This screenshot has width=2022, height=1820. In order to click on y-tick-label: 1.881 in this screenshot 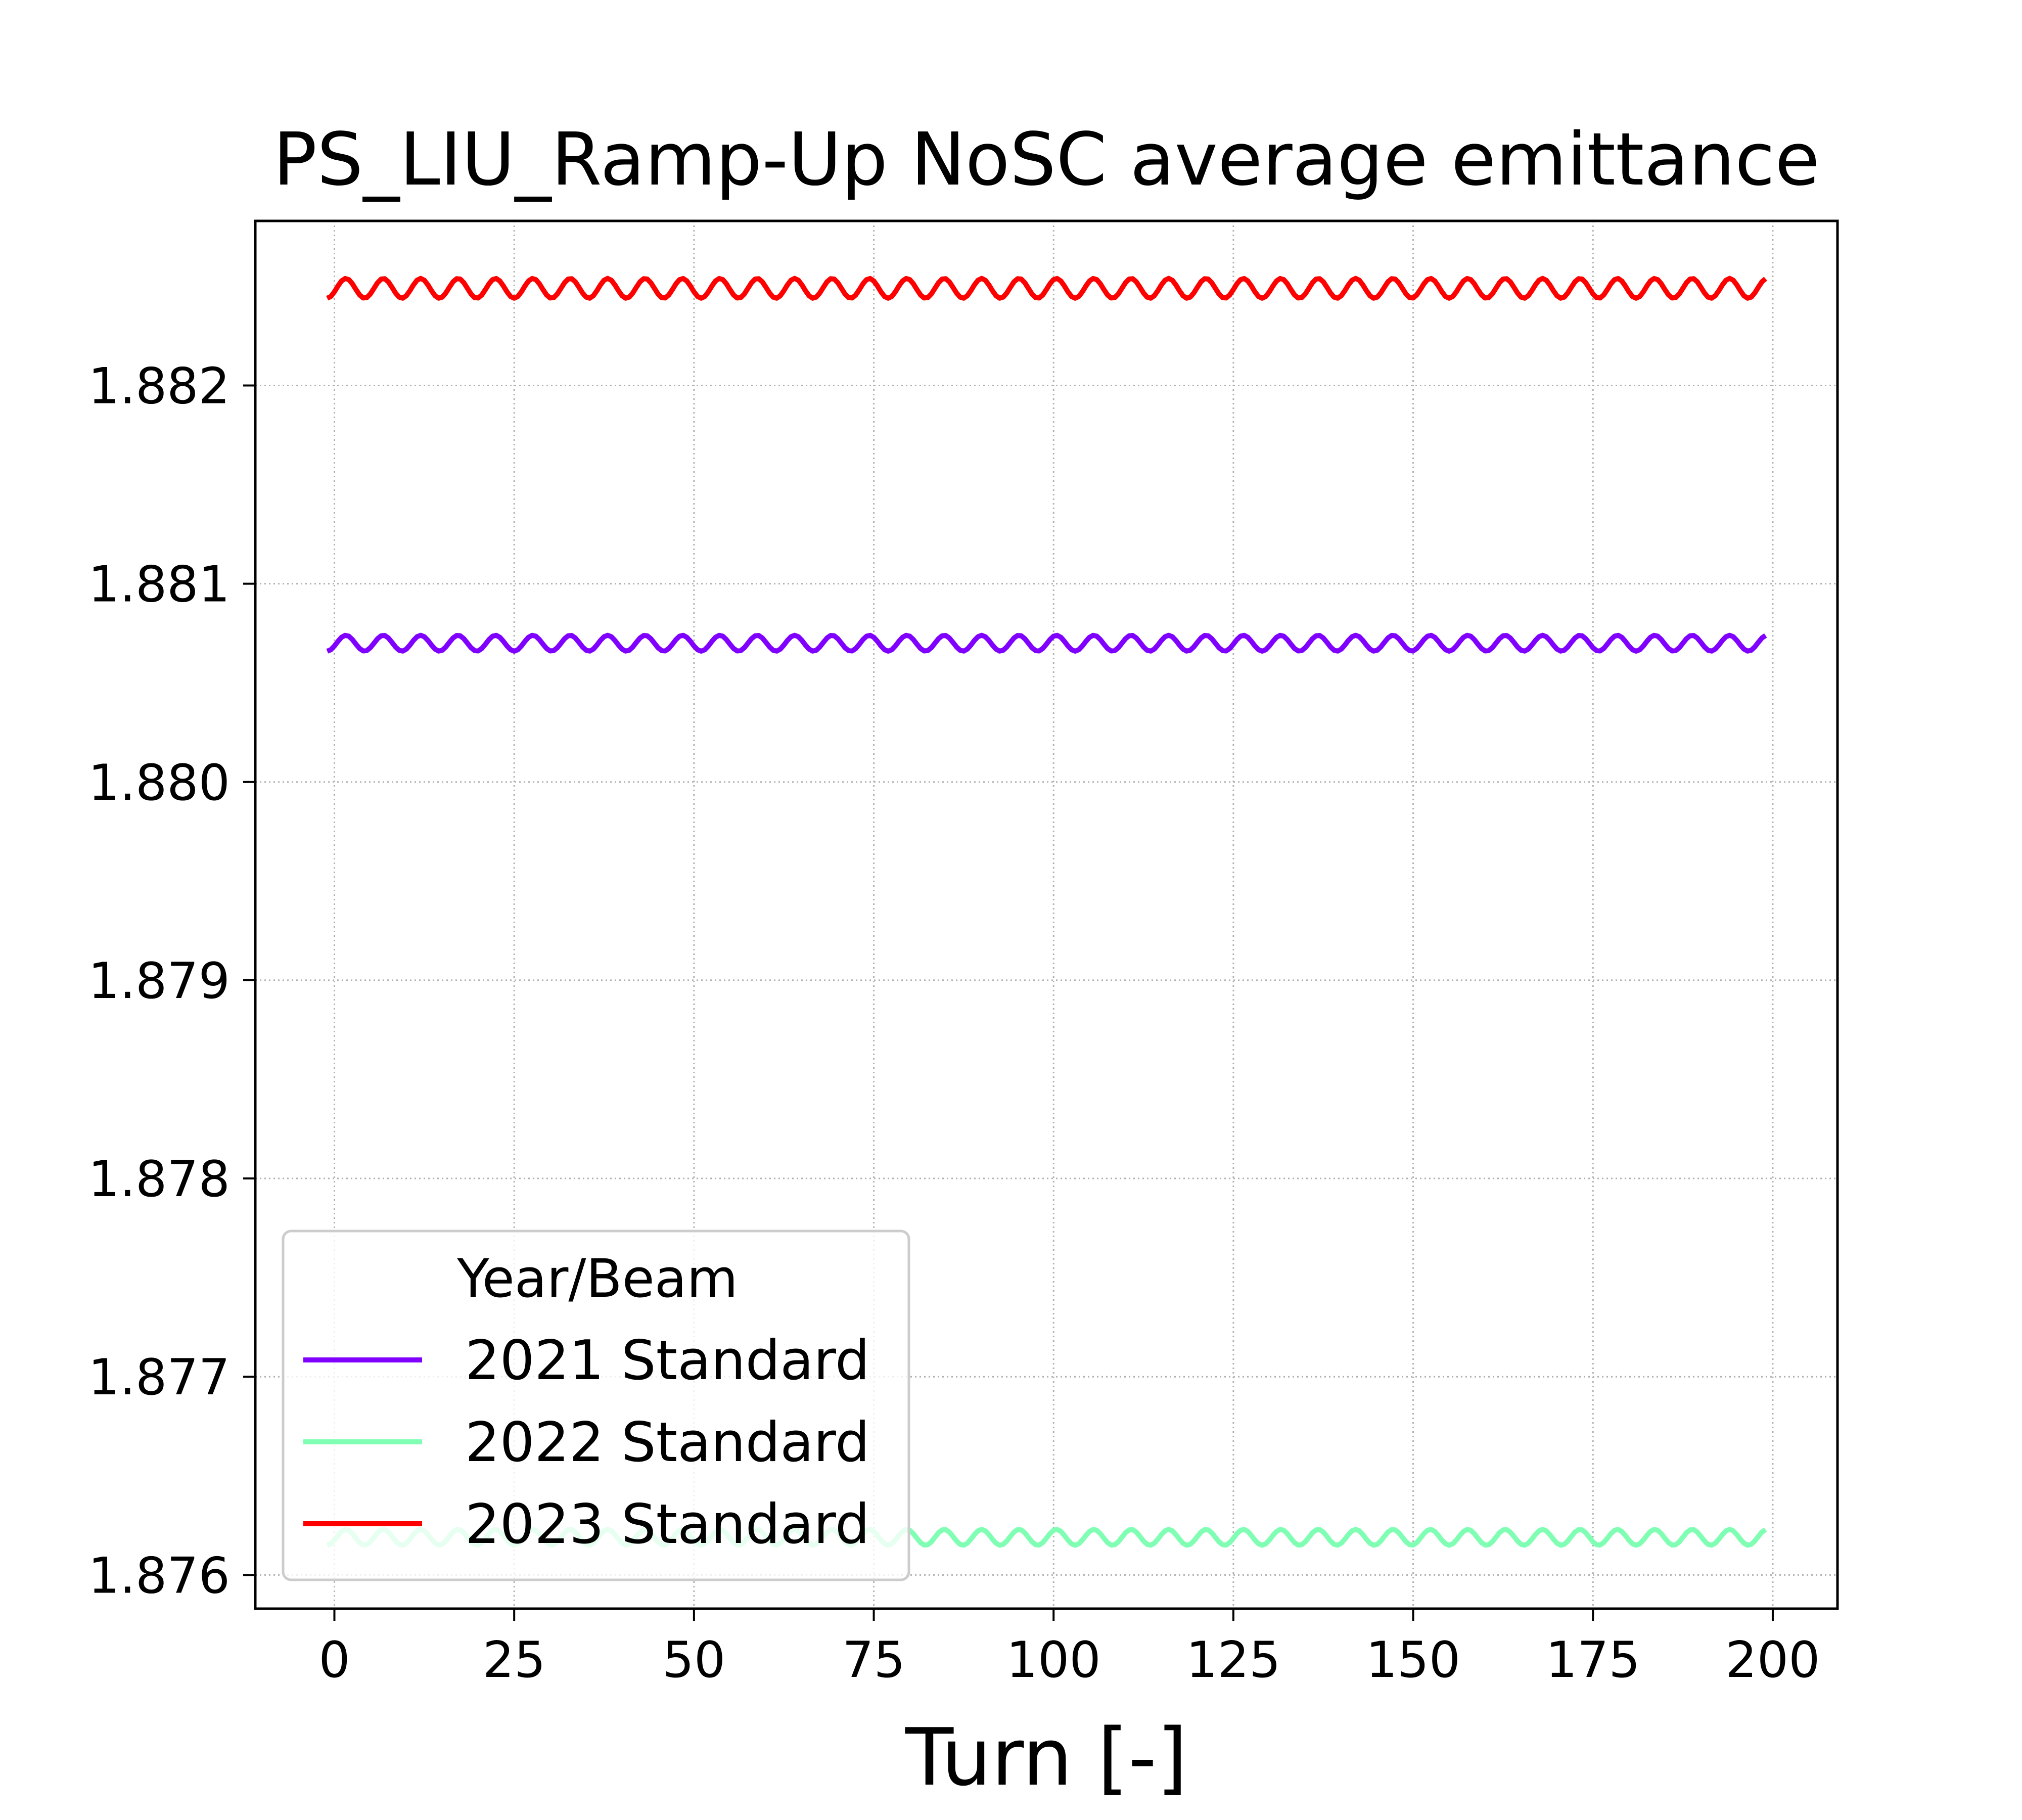, I will do `click(159, 585)`.